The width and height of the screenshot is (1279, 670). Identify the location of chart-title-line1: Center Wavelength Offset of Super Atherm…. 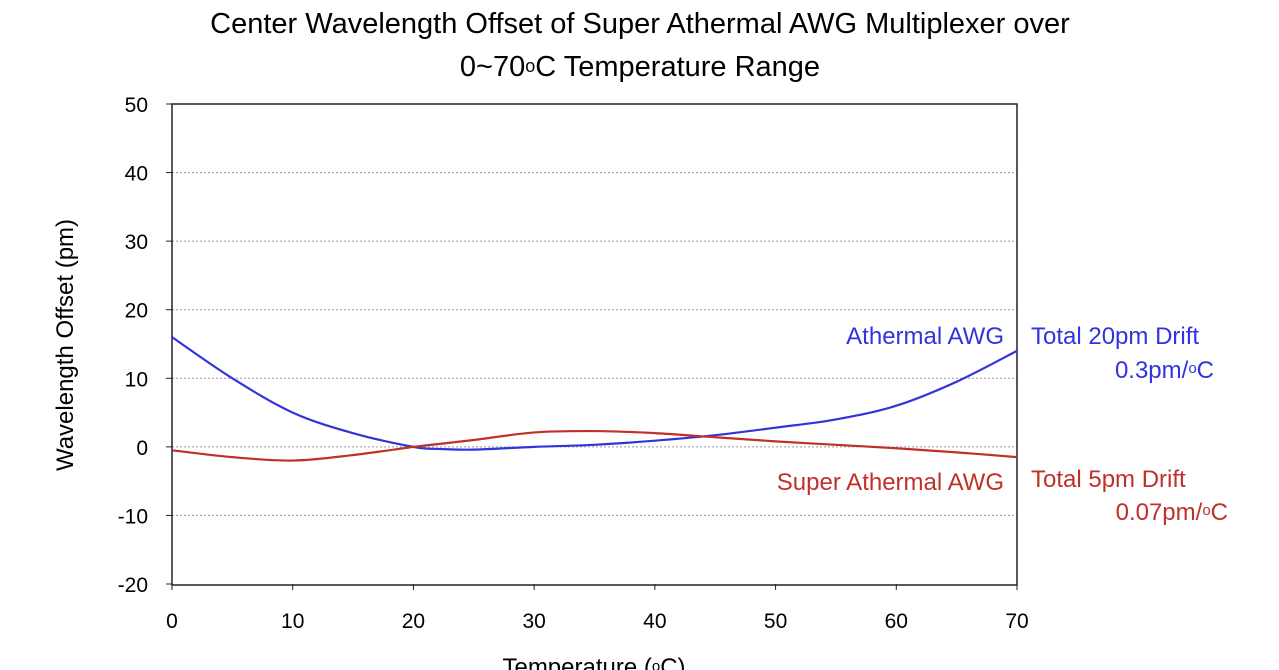
(640, 24).